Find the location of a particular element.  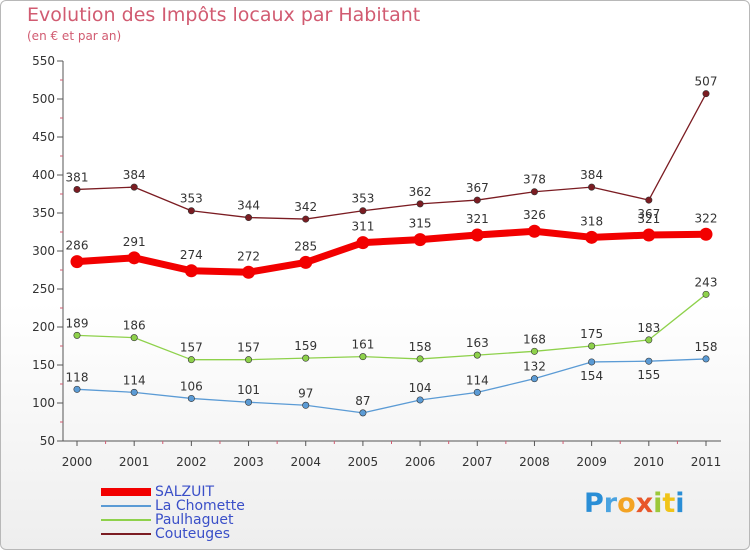

data-label-salzuit: 286 is located at coordinates (77, 246).